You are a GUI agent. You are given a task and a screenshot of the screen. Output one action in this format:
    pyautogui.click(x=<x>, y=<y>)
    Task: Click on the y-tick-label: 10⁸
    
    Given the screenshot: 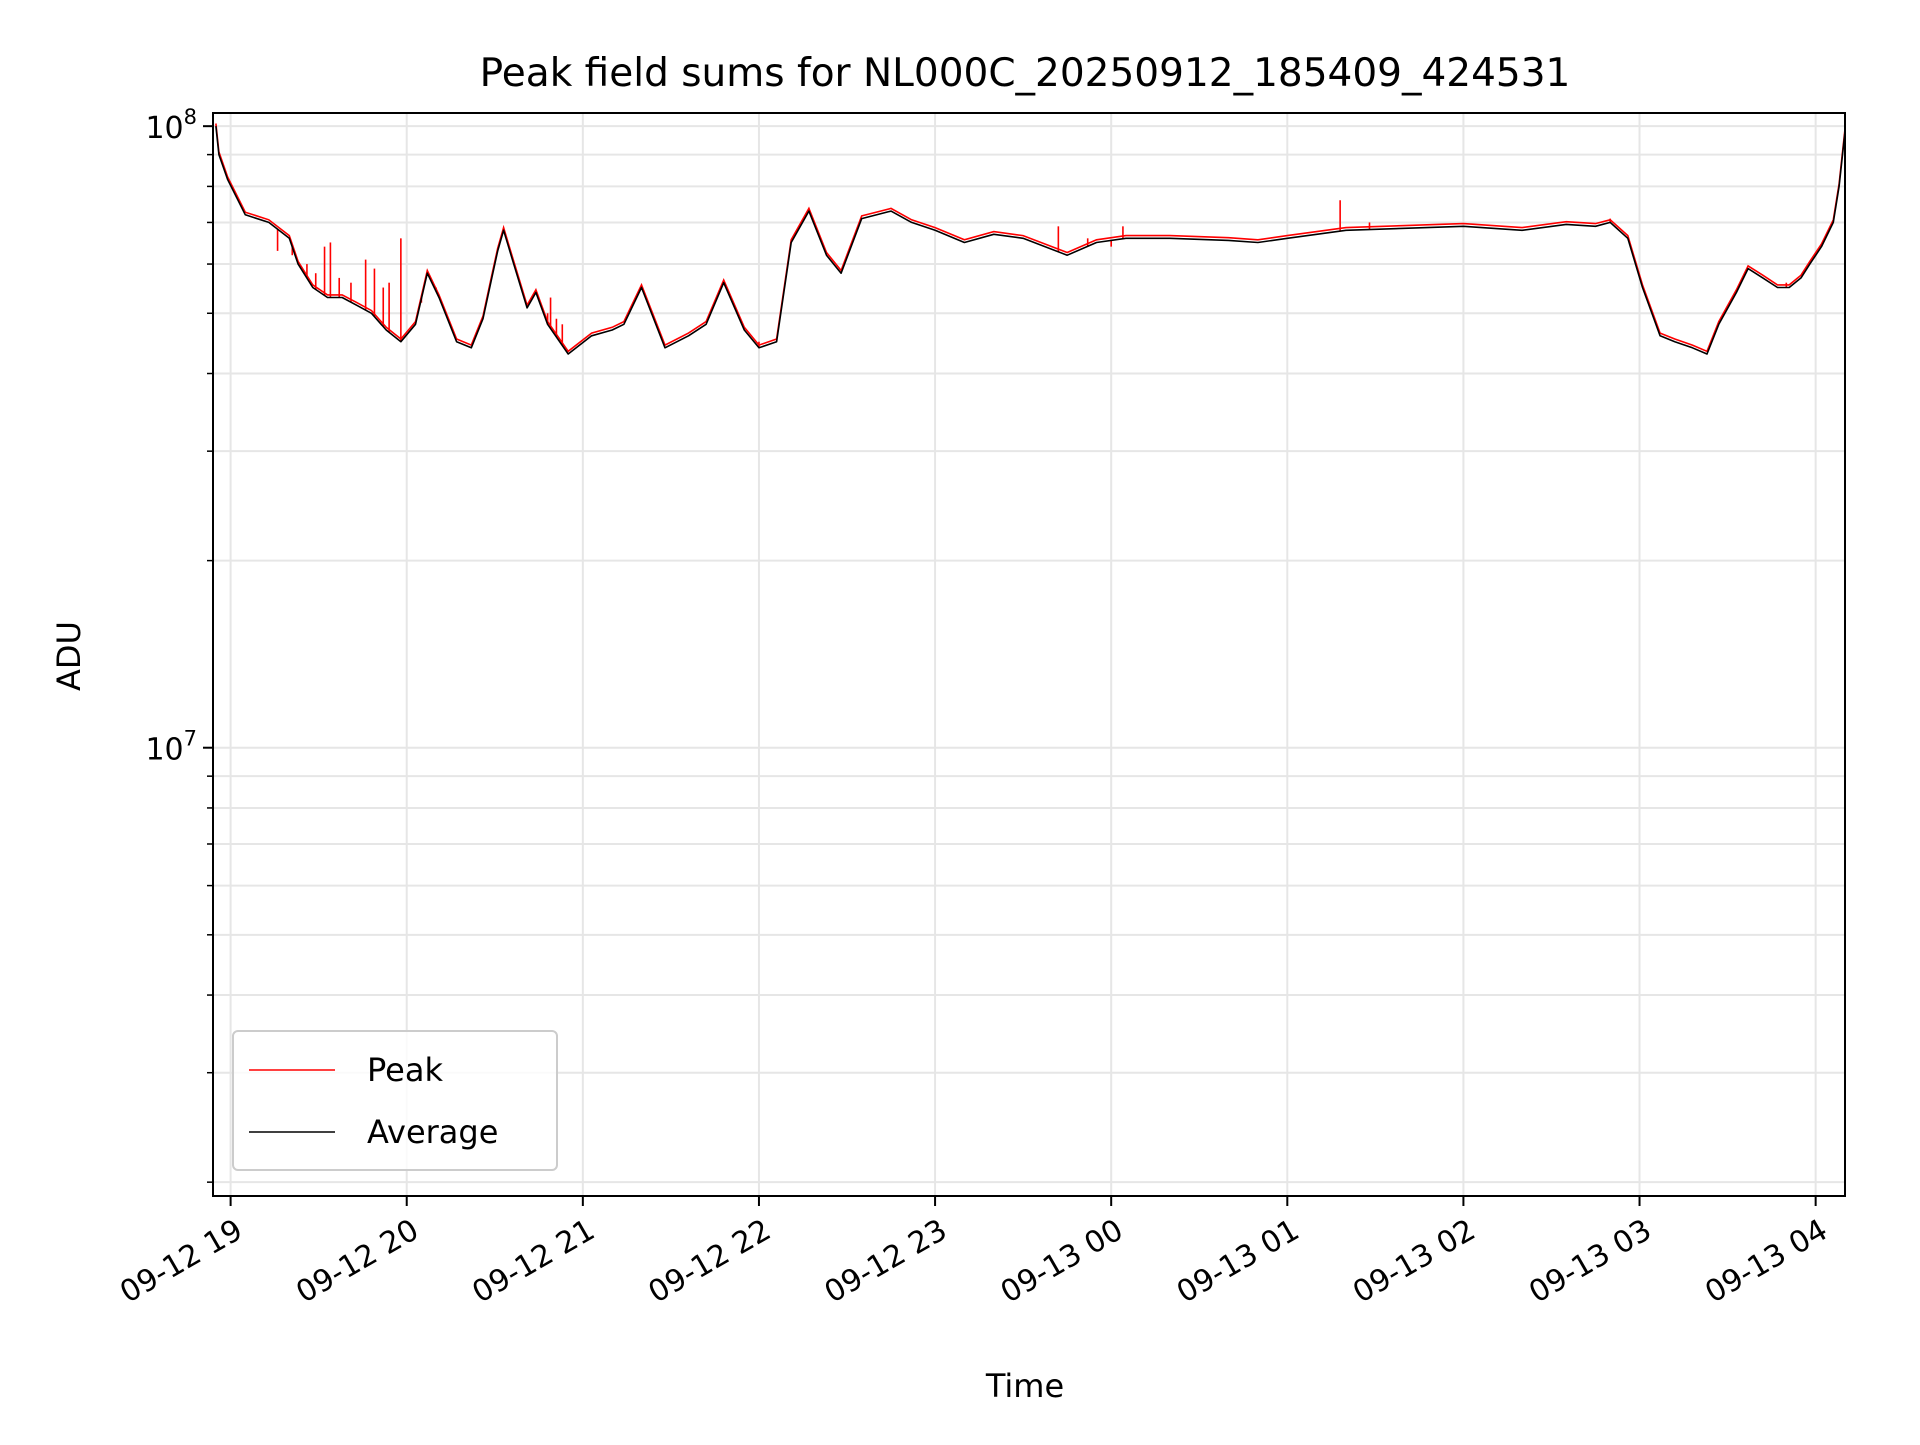 What is the action you would take?
    pyautogui.click(x=171, y=125)
    